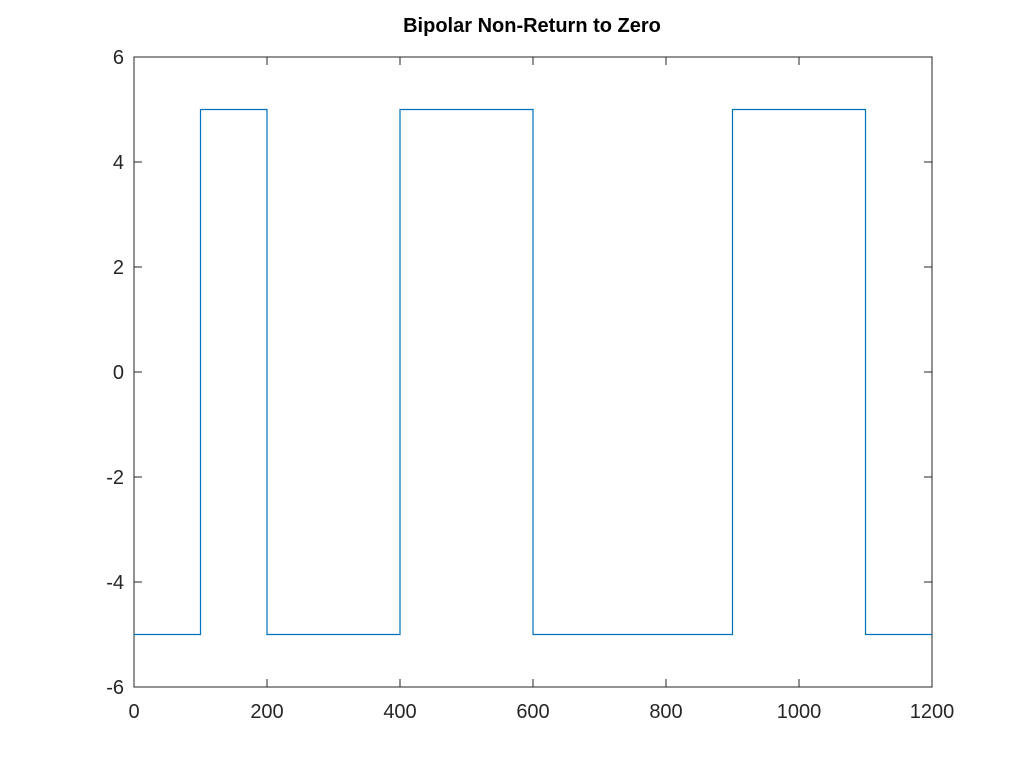 This screenshot has width=1029, height=772. What do you see at coordinates (115, 688) in the screenshot?
I see `y-tick-label: -6` at bounding box center [115, 688].